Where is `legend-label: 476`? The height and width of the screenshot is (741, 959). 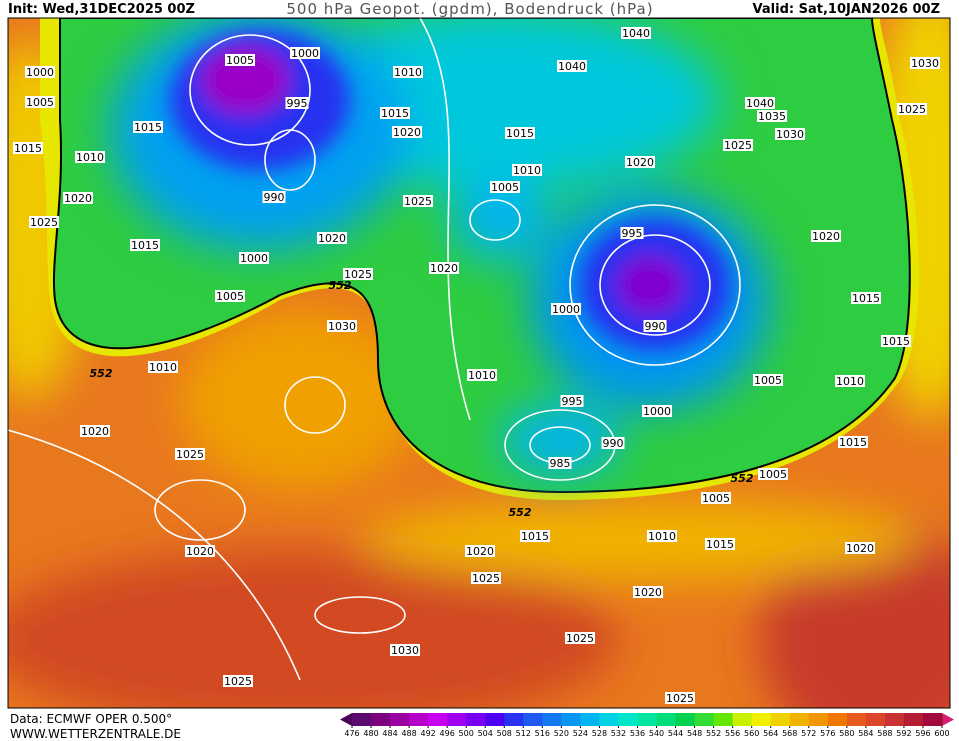
legend-label: 476 is located at coordinates (351, 733).